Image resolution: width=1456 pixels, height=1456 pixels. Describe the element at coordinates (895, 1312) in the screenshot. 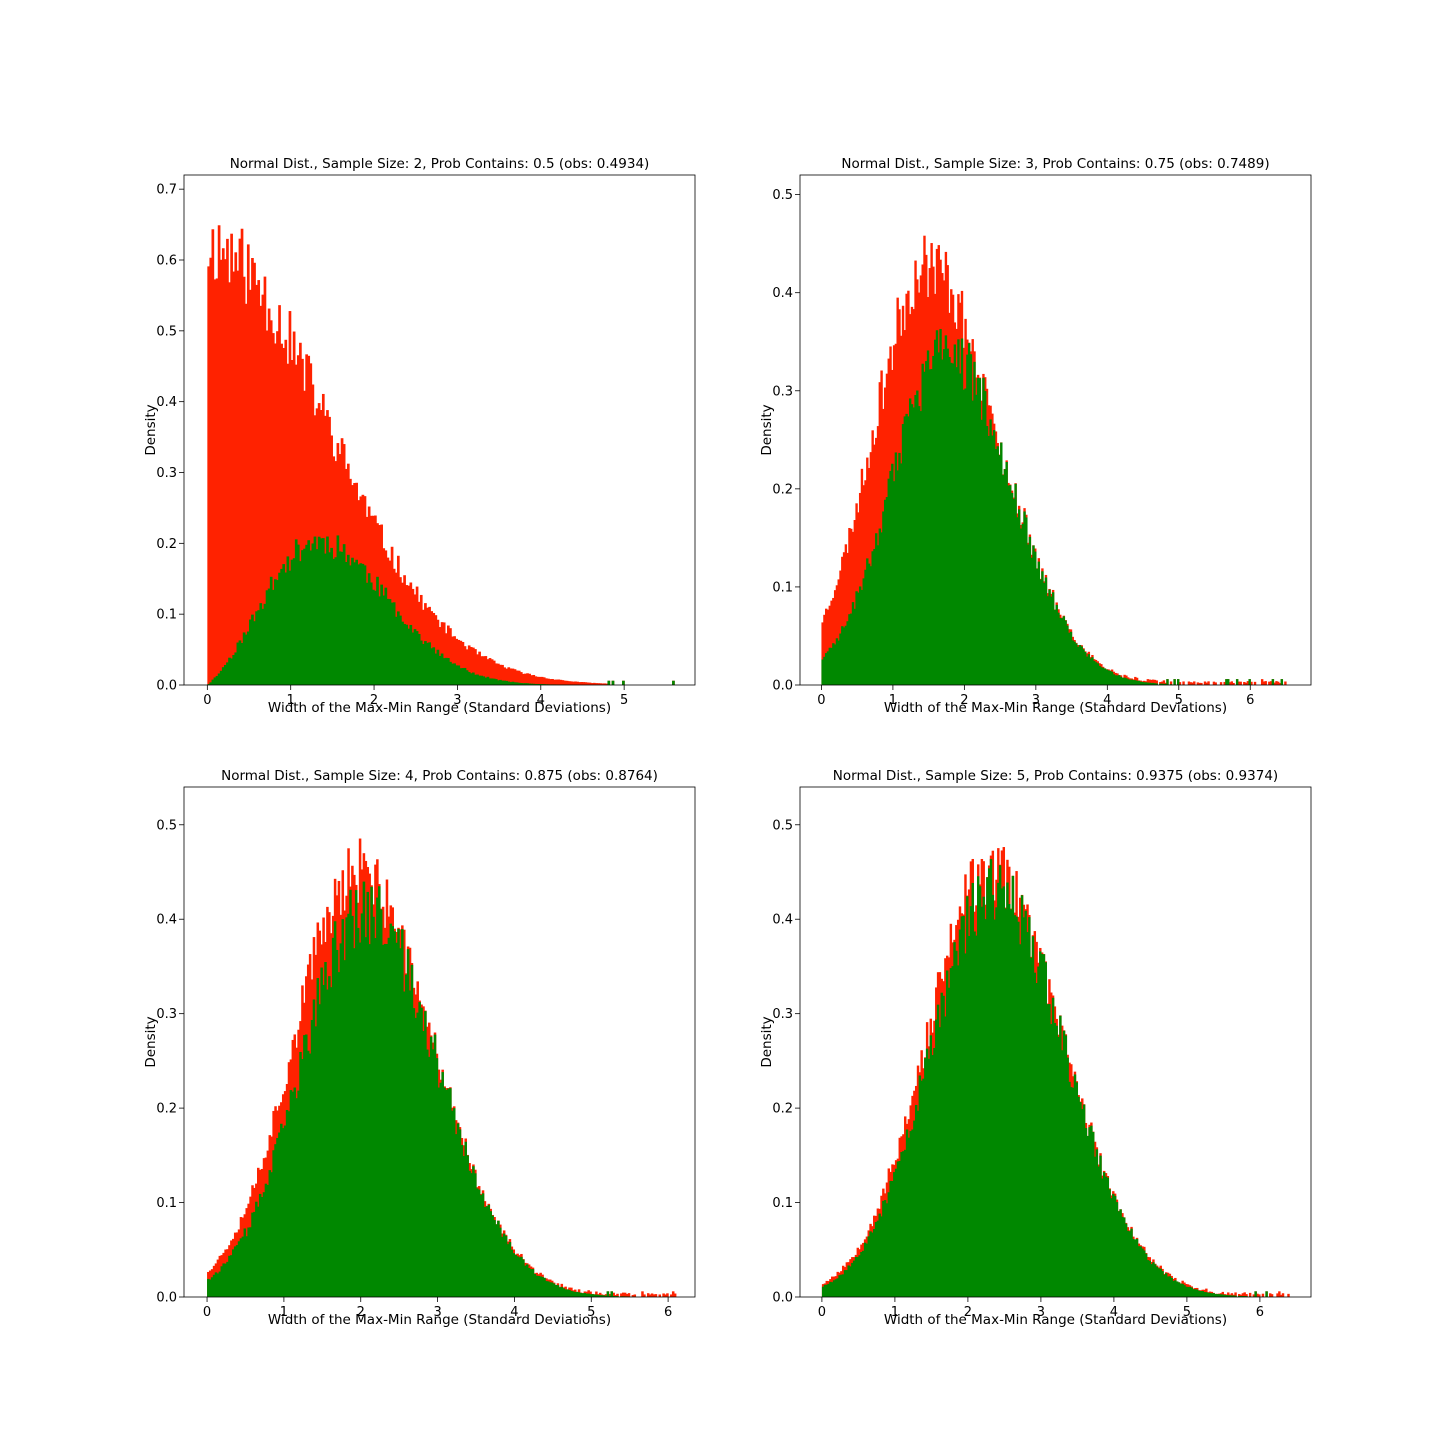

I see `x-tick-label: 1` at that location.